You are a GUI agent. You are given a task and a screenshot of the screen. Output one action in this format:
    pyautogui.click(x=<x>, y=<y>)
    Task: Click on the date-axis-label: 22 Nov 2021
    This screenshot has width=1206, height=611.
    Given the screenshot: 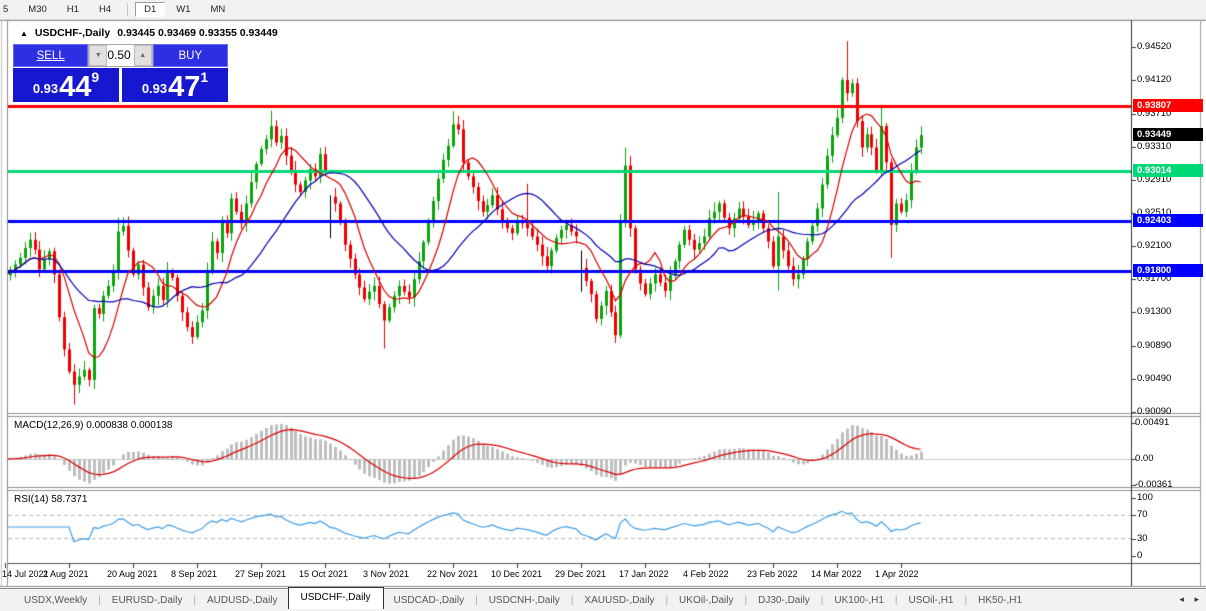 What is the action you would take?
    pyautogui.click(x=453, y=574)
    